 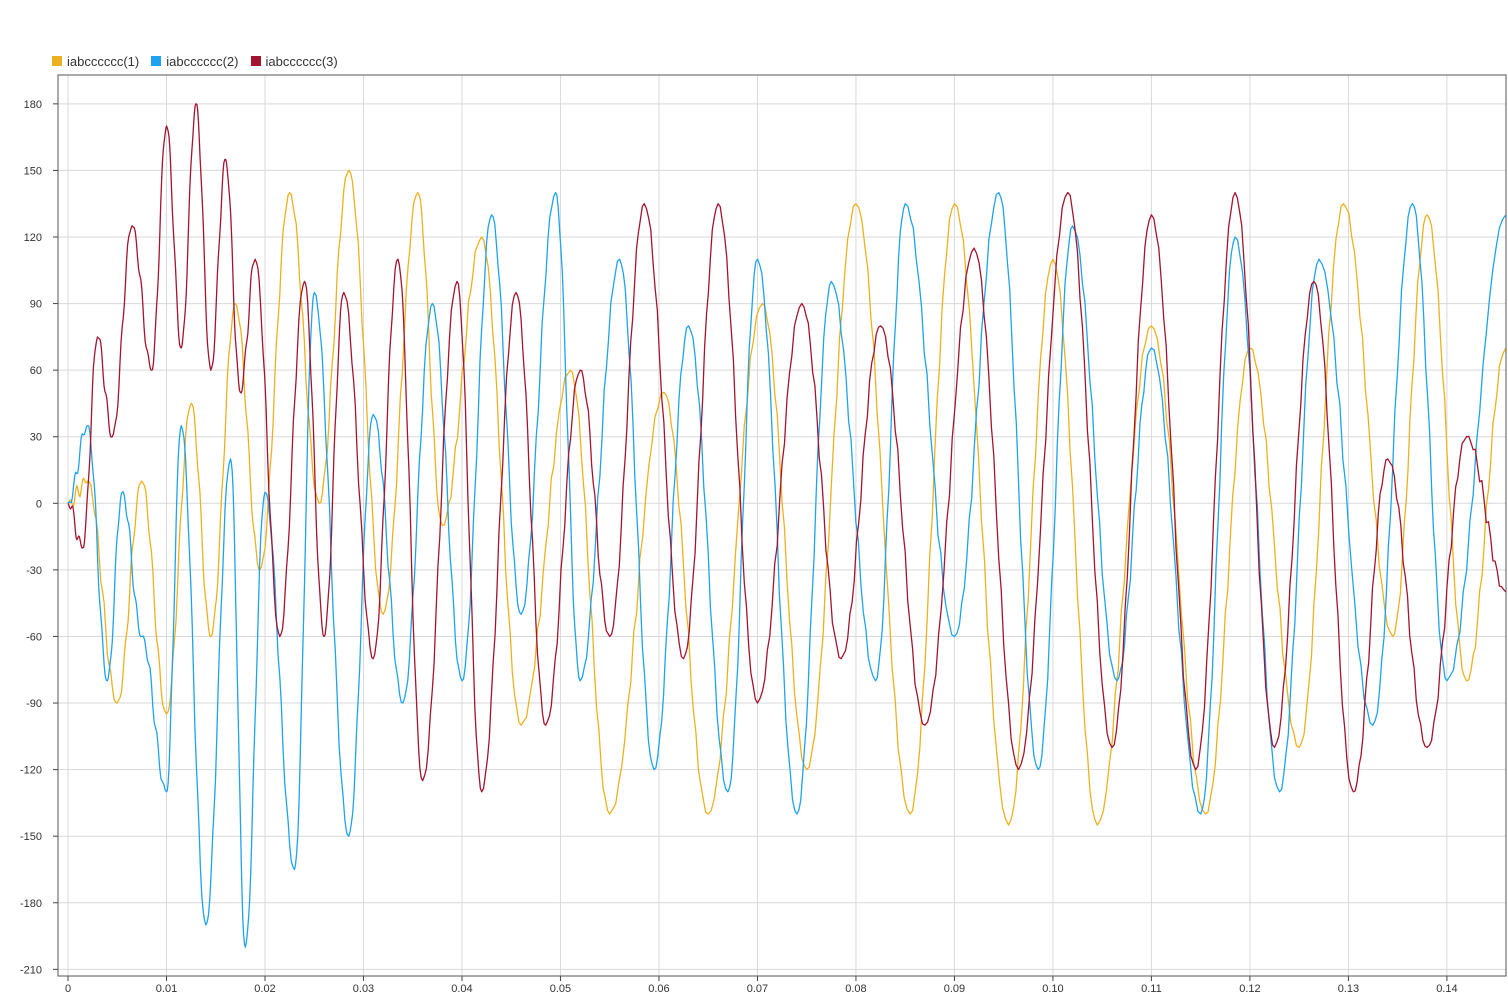 What do you see at coordinates (1151, 989) in the screenshot?
I see `x-tick-label: 0.11` at bounding box center [1151, 989].